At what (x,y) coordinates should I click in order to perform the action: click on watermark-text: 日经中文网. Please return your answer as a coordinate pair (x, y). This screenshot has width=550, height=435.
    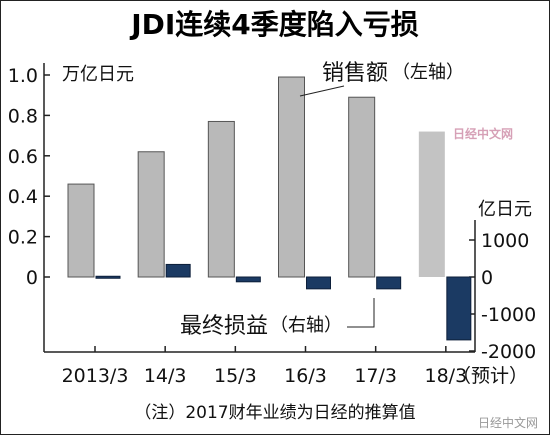
    Looking at the image, I should click on (483, 133).